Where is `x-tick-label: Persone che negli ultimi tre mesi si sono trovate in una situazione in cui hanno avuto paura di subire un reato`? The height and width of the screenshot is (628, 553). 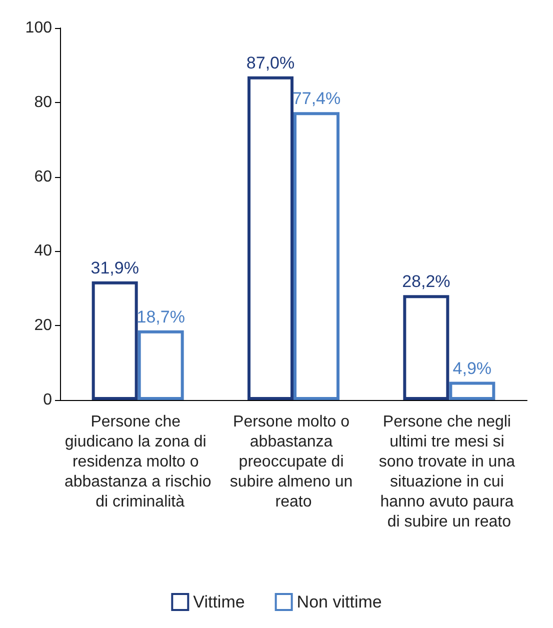
x-tick-label: Persone che negli ultimi tre mesi si sono trovate in una situazione in cui hanno avuto paura di subire un reato is located at coordinates (449, 472).